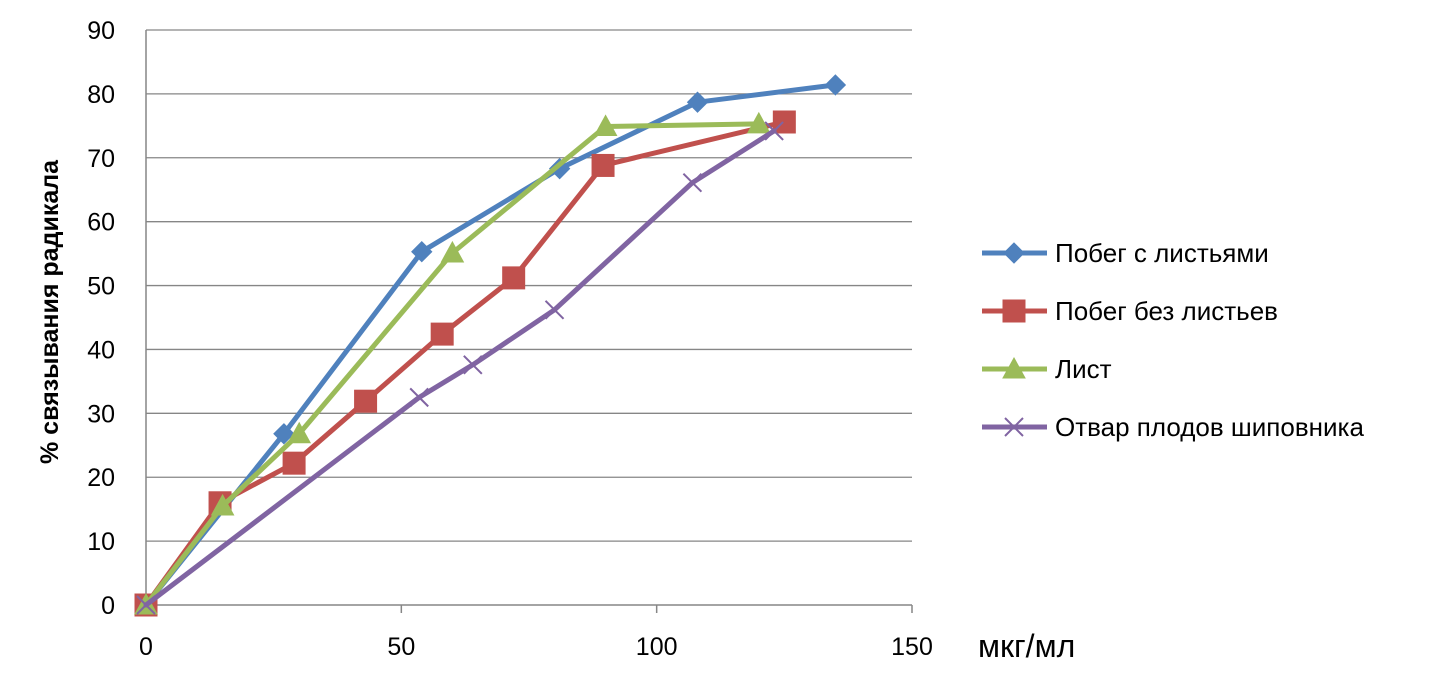 The width and height of the screenshot is (1433, 688). I want to click on y-tick-label: 0, so click(108, 606).